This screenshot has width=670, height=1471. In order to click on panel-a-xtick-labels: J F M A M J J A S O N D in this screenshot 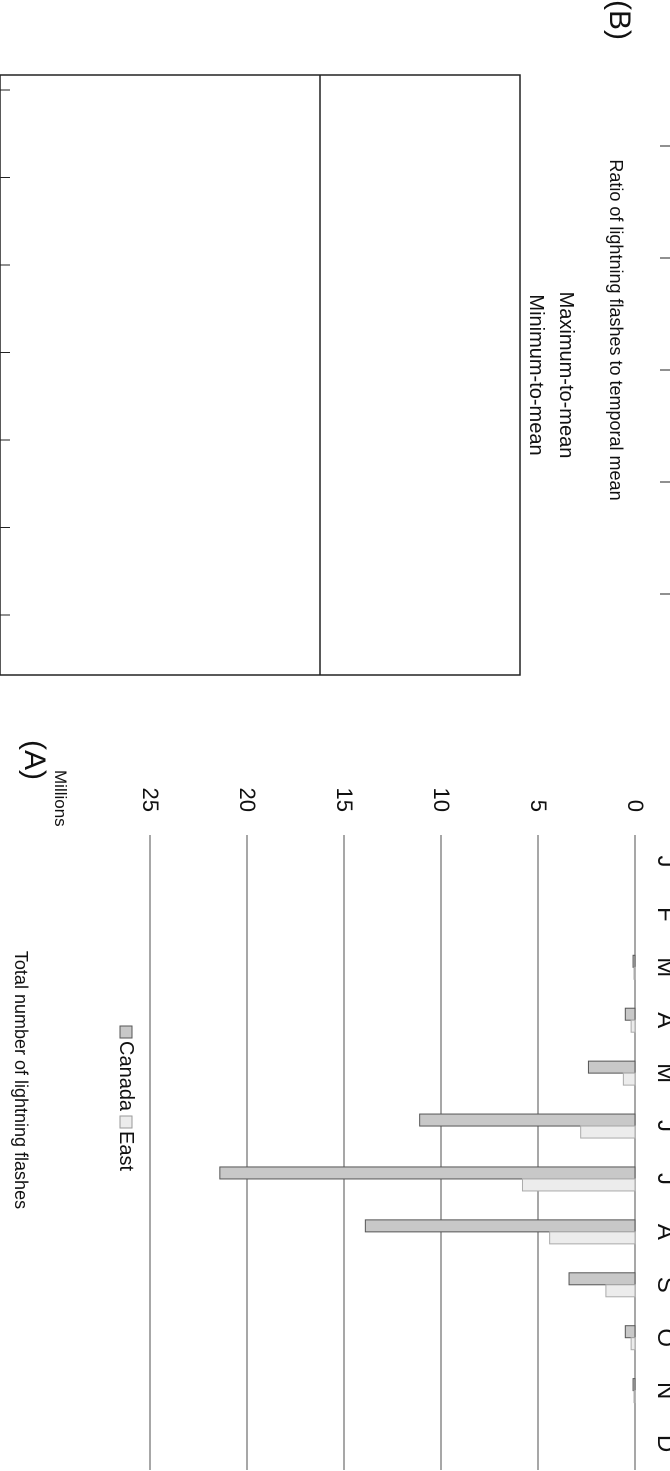, I will do `click(661, 1153)`.